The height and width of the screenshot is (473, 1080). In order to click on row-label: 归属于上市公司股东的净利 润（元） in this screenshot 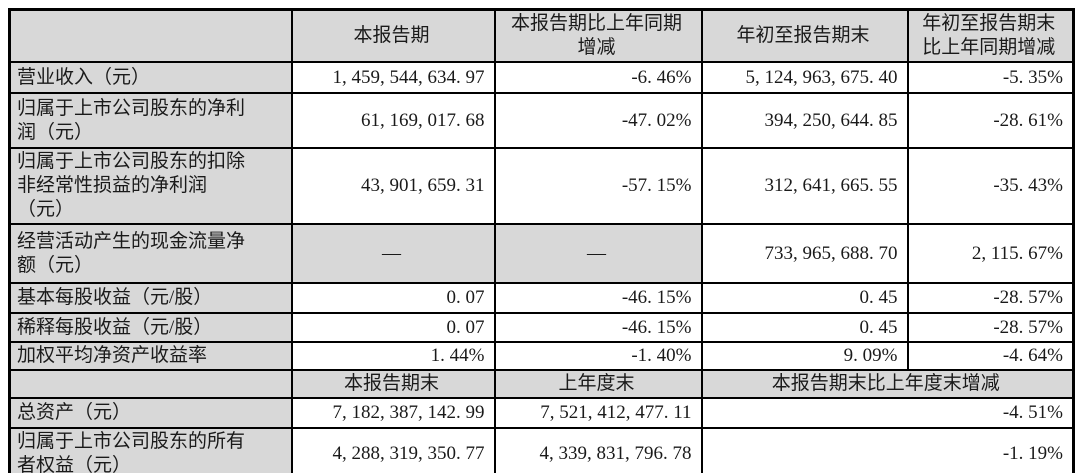, I will do `click(150, 120)`.